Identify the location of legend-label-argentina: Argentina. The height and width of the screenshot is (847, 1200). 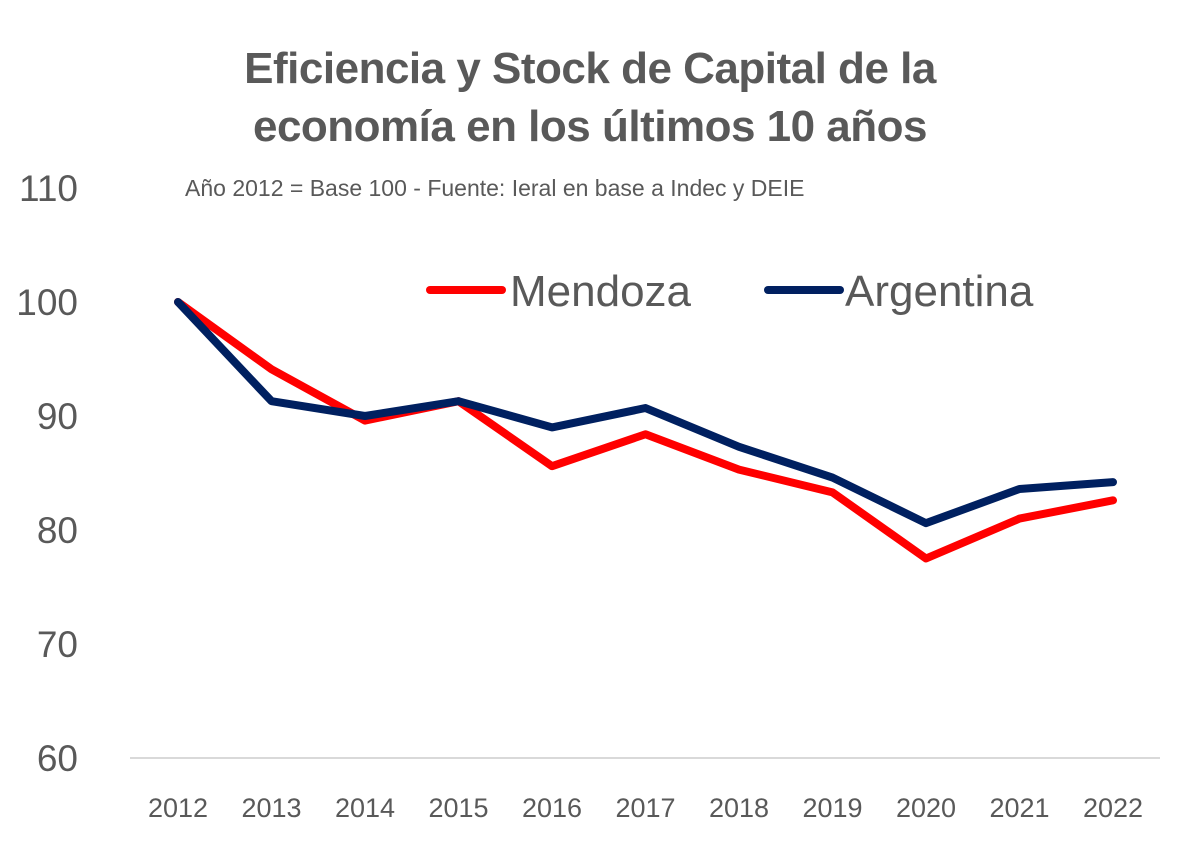
(939, 291).